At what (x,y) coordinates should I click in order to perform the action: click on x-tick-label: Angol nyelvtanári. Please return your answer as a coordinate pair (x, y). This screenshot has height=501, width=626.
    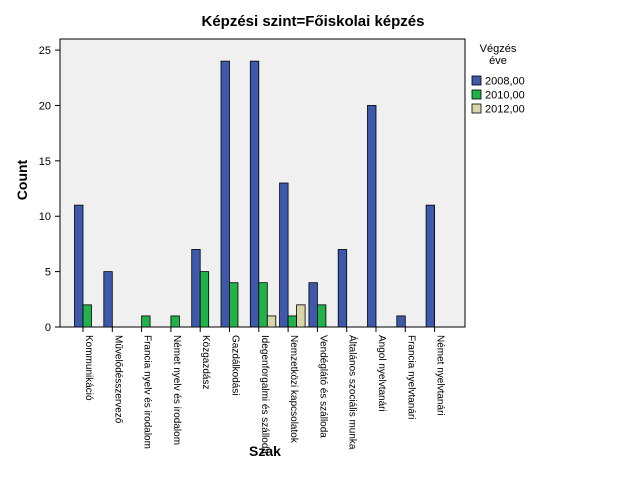
    Looking at the image, I should click on (381, 373).